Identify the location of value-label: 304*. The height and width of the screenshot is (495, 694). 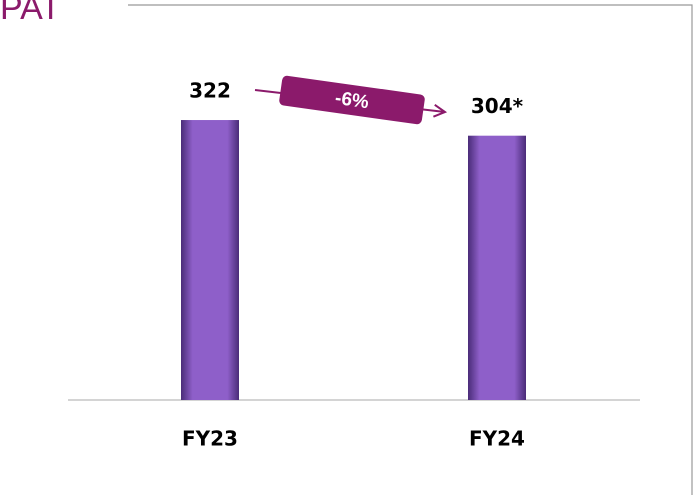
(497, 106).